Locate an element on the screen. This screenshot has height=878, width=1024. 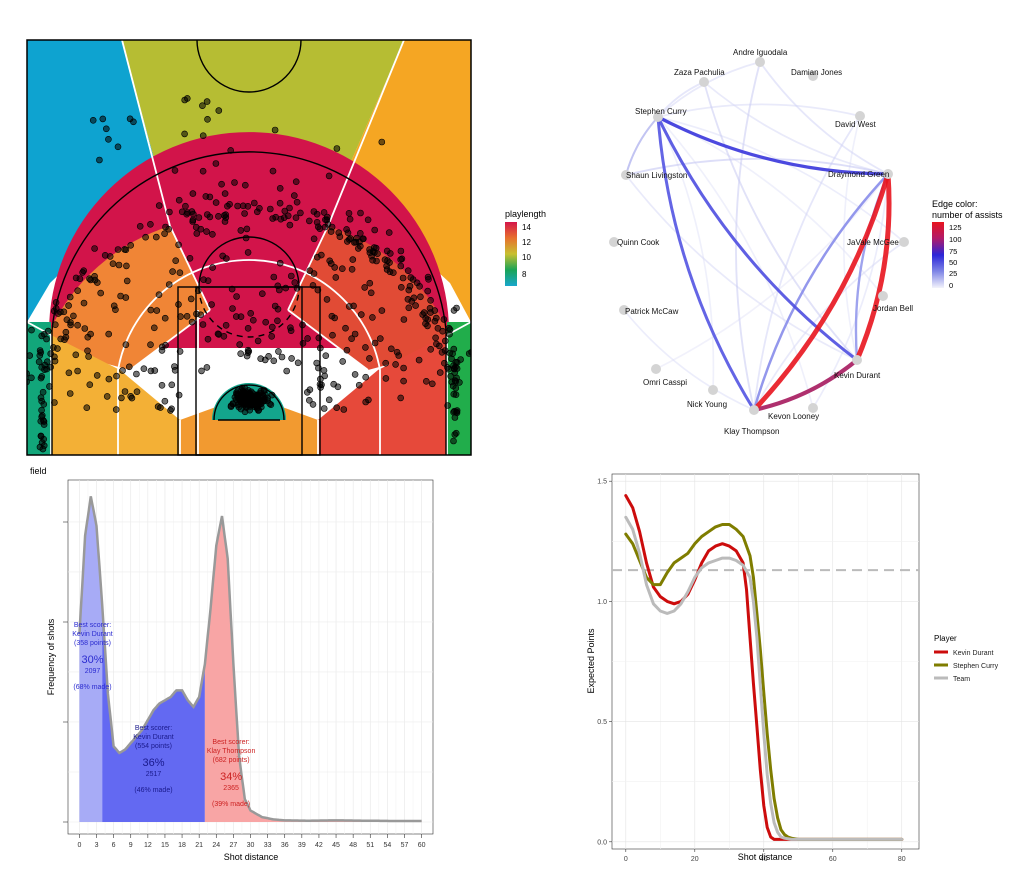
zone-left-deep is located at coordinates (97, 181).